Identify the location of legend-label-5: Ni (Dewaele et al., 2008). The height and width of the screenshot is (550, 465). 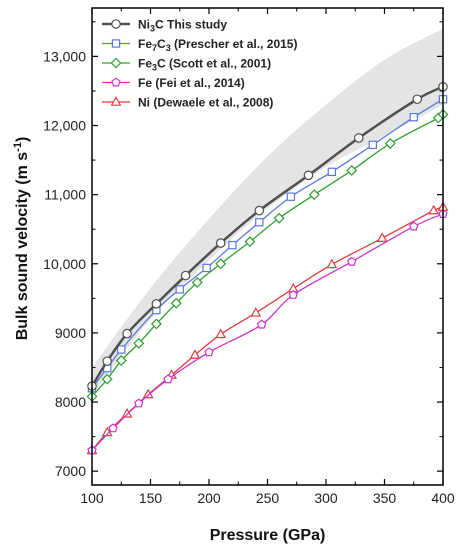
(205, 103).